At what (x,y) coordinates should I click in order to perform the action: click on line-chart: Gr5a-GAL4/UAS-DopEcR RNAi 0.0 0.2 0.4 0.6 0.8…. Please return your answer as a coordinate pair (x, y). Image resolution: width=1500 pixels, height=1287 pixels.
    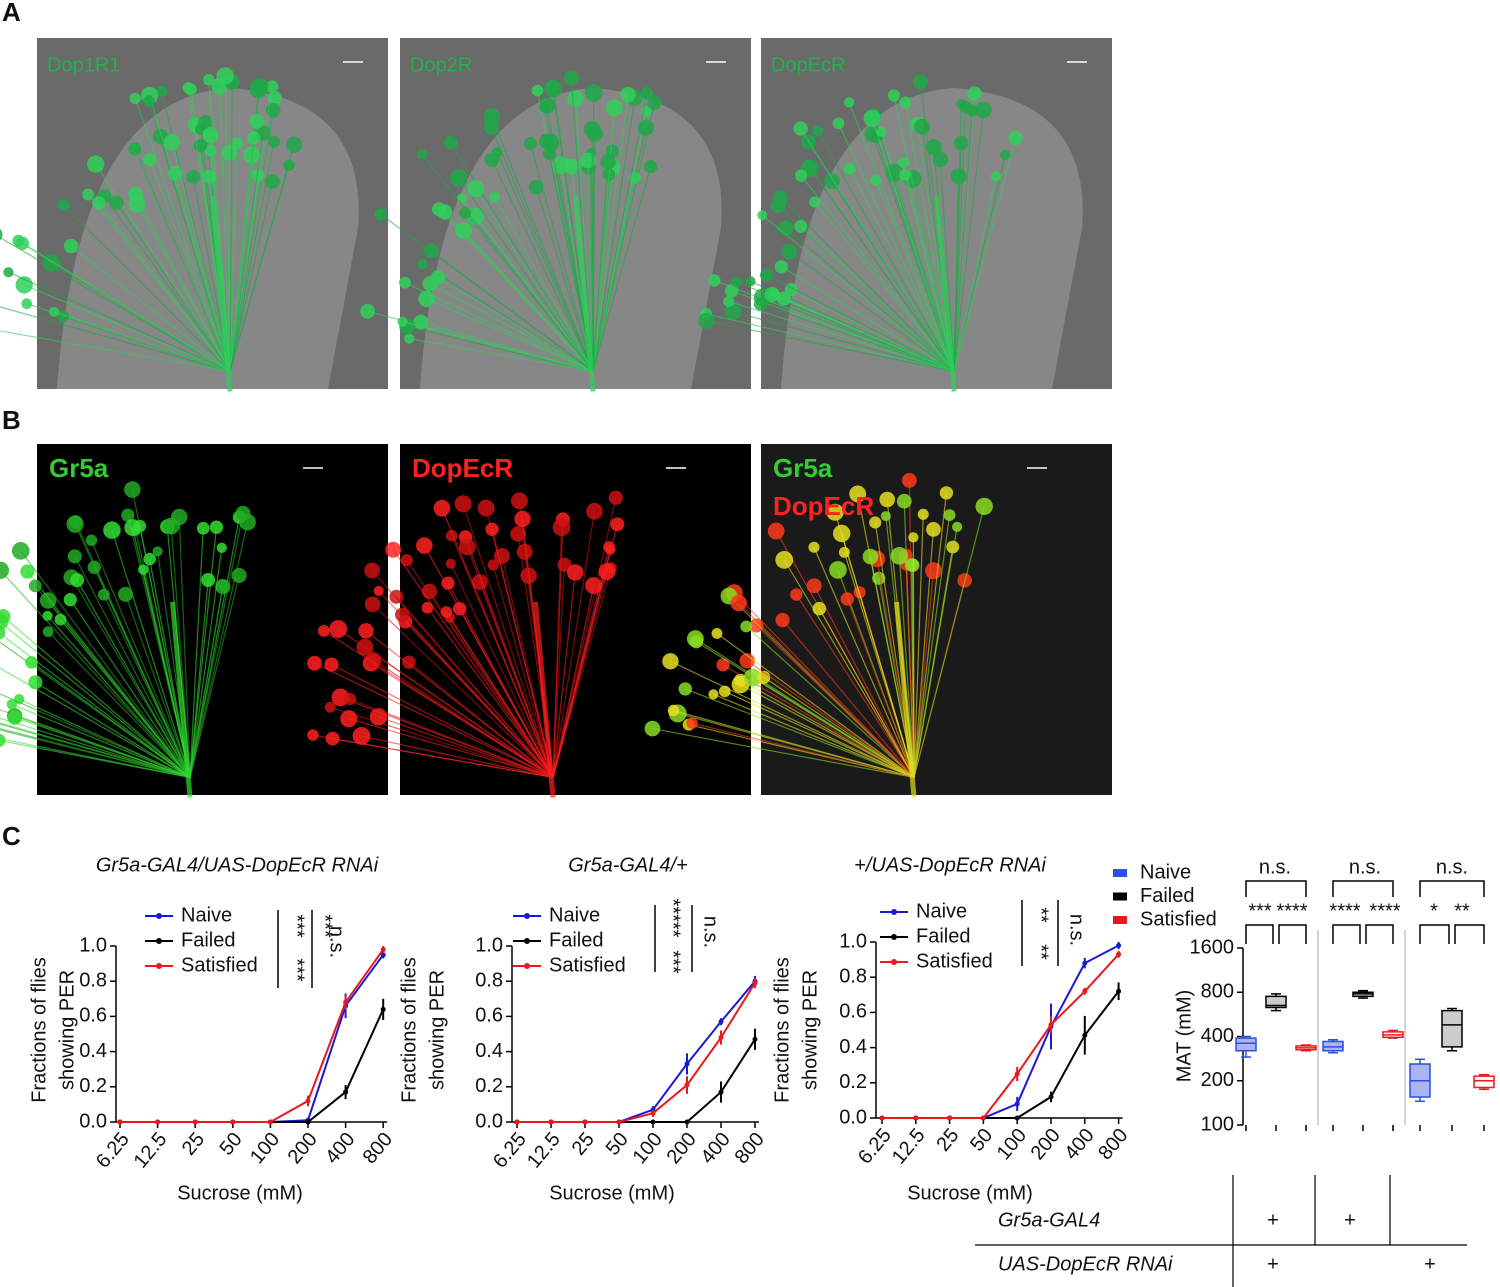
    Looking at the image, I should click on (212, 1029).